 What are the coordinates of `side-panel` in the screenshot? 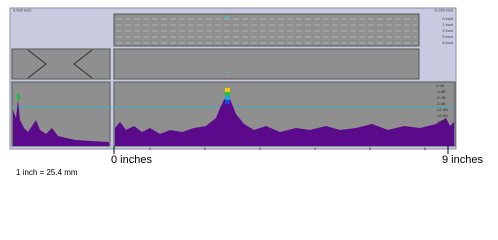 It's located at (61, 64).